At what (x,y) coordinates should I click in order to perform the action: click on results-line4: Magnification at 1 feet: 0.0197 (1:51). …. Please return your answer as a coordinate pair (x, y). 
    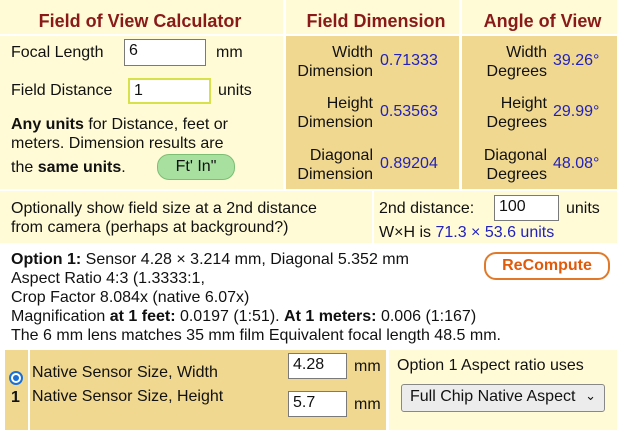
    Looking at the image, I should click on (311, 316).